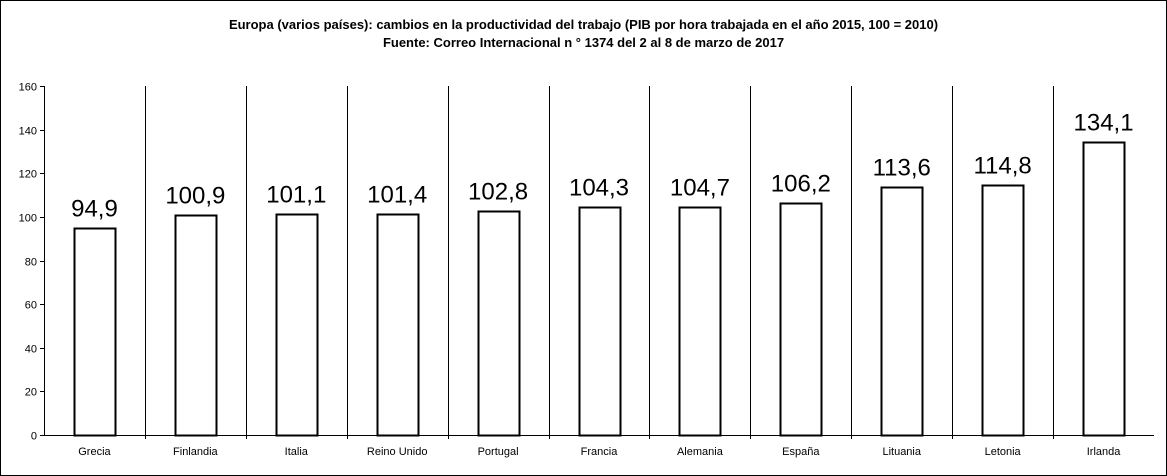  I want to click on category-label: Lituania, so click(901, 452).